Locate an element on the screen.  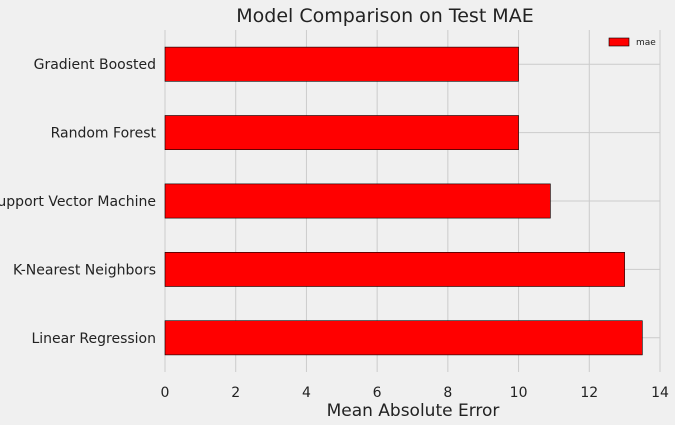
legend-swatch is located at coordinates (619, 42).